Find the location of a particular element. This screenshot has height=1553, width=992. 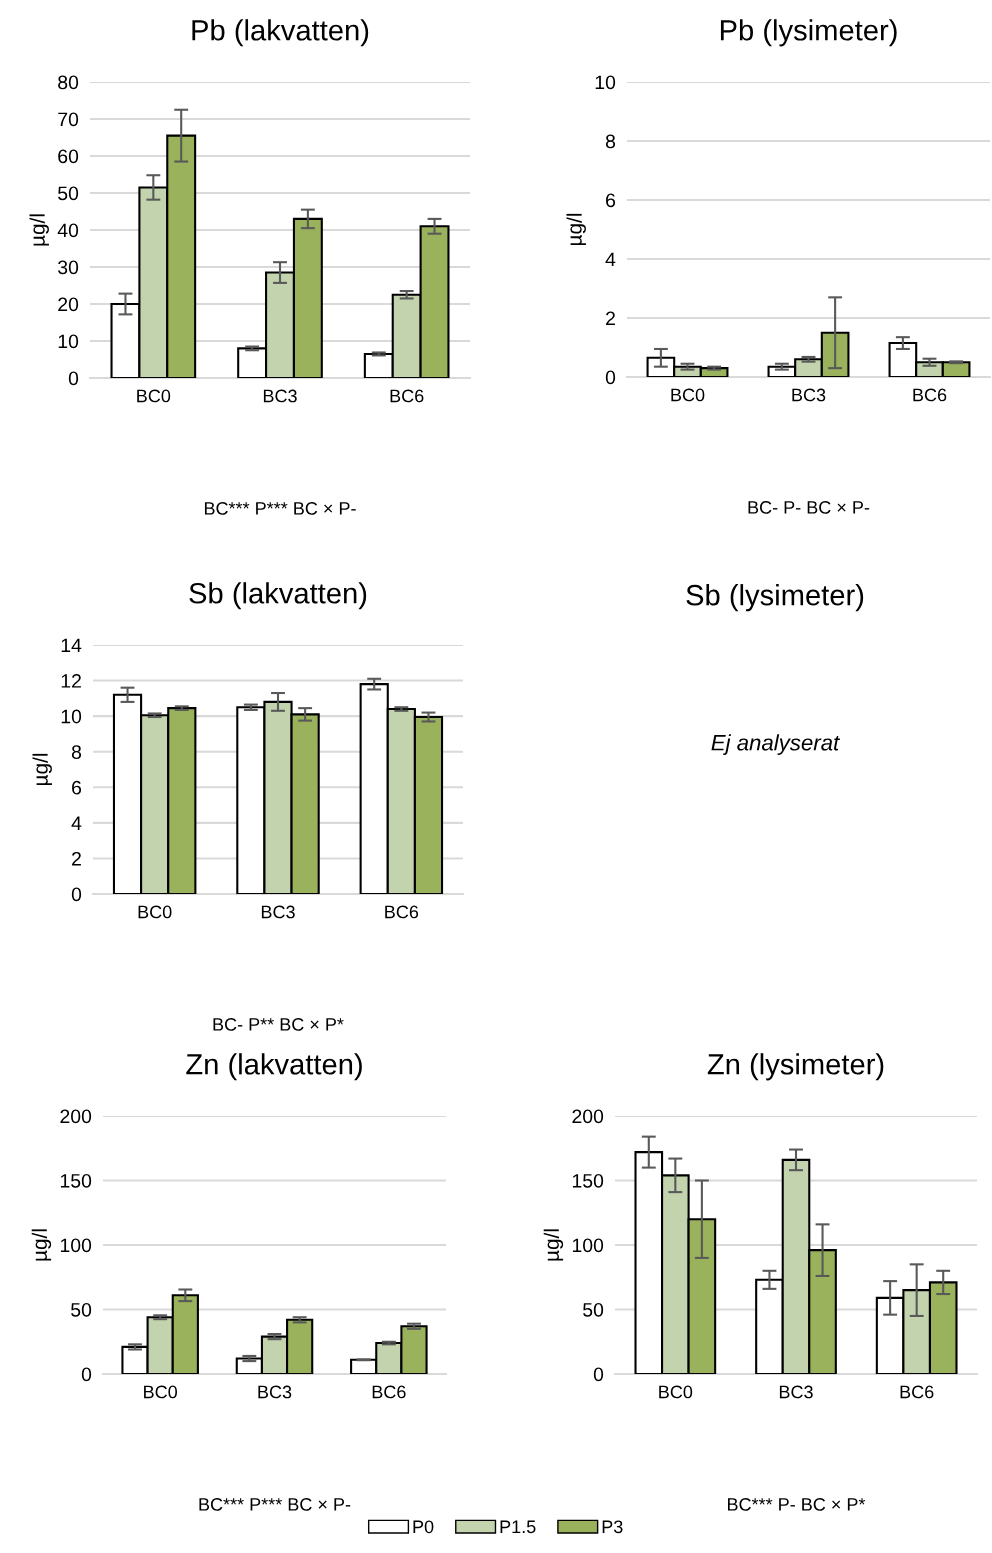

y-tick-label: 30 is located at coordinates (68, 267).